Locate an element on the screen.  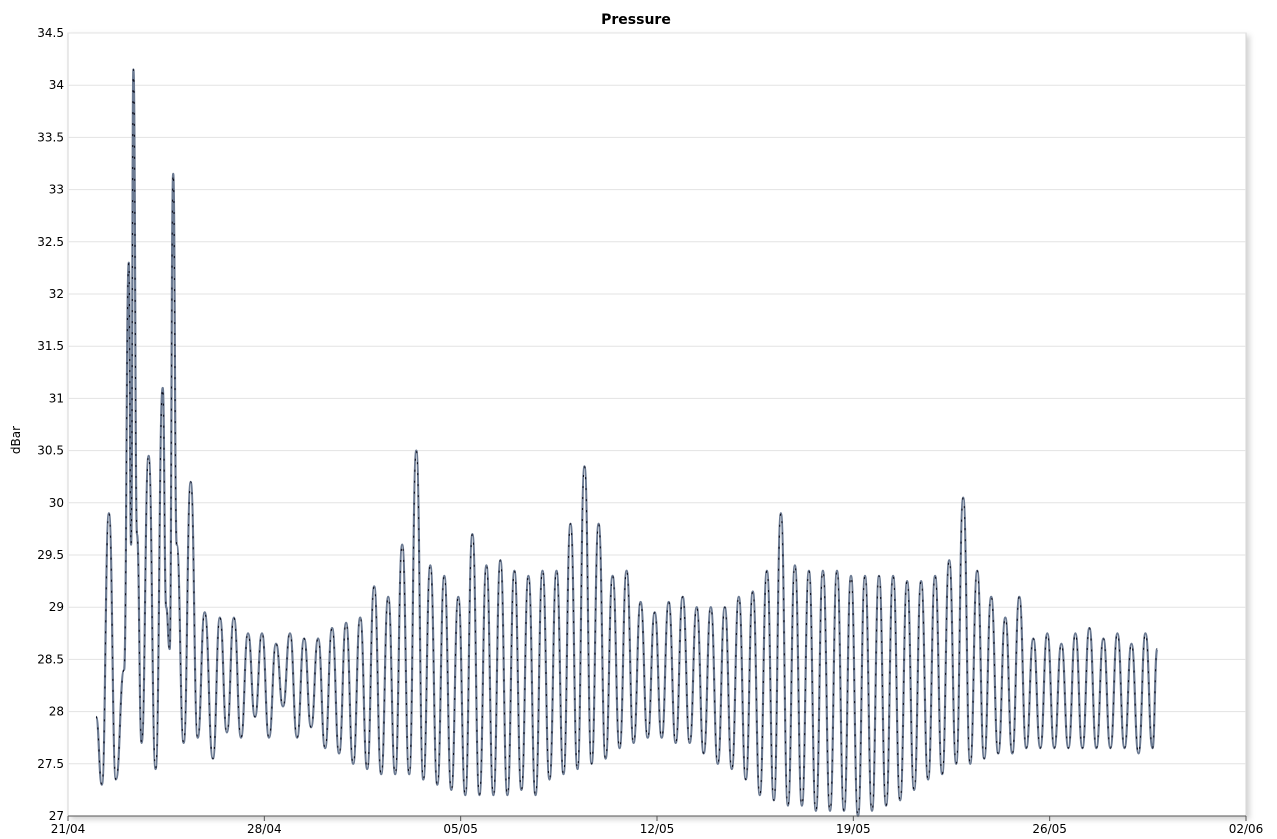
y-tick-label: 31.5 is located at coordinates (50, 346).